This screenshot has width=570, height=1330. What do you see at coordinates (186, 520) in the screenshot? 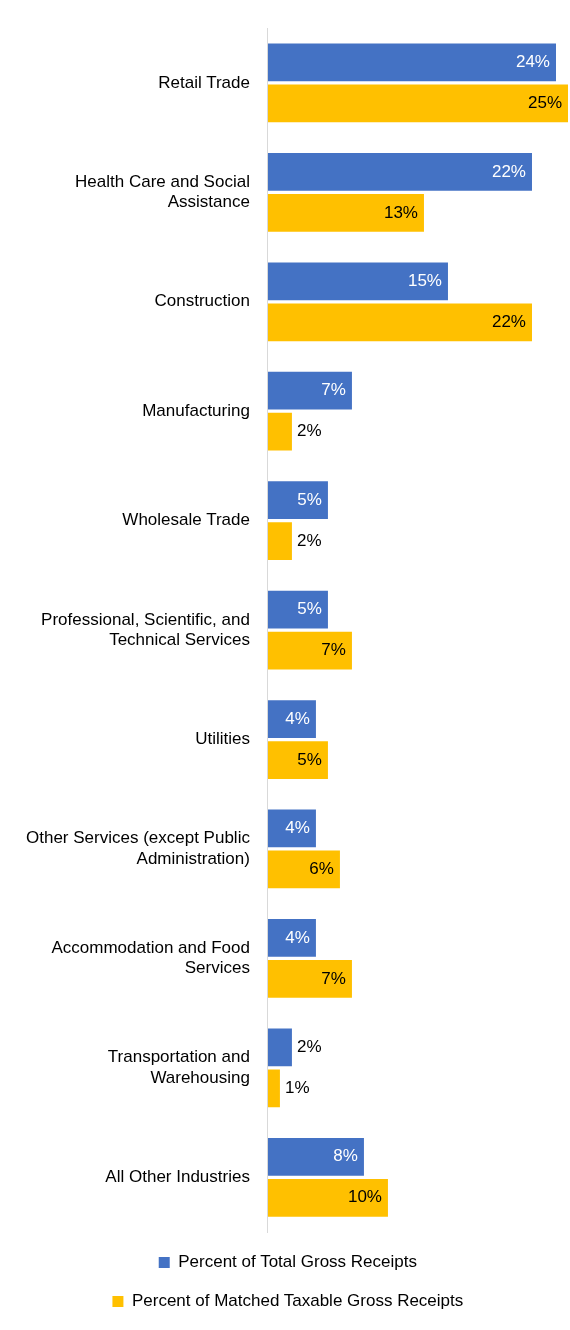
I see `y-tick-label: Wholesale Trade` at bounding box center [186, 520].